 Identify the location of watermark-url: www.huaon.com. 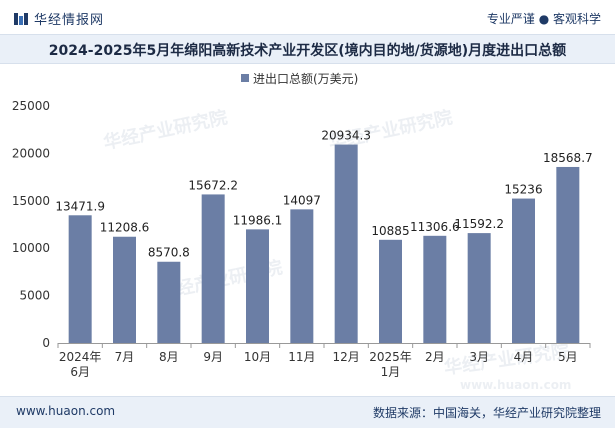
(515, 385).